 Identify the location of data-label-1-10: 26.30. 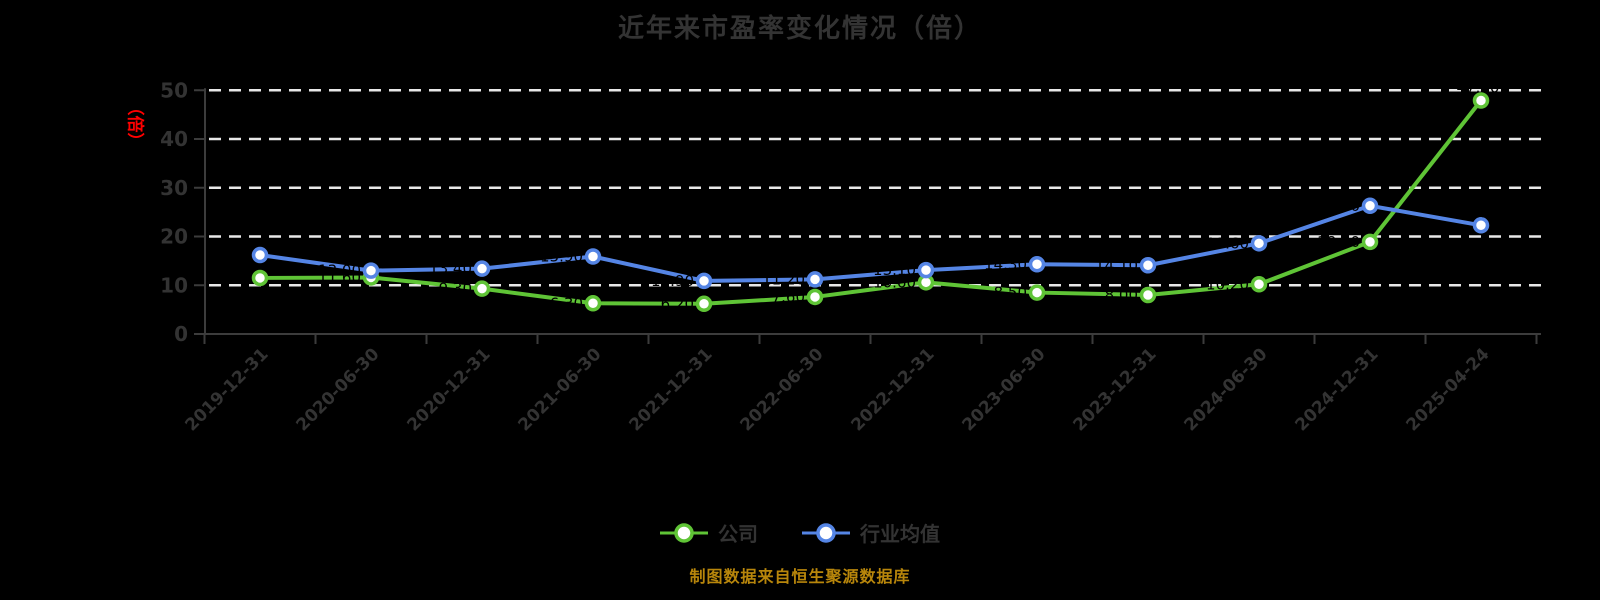
(1338, 206).